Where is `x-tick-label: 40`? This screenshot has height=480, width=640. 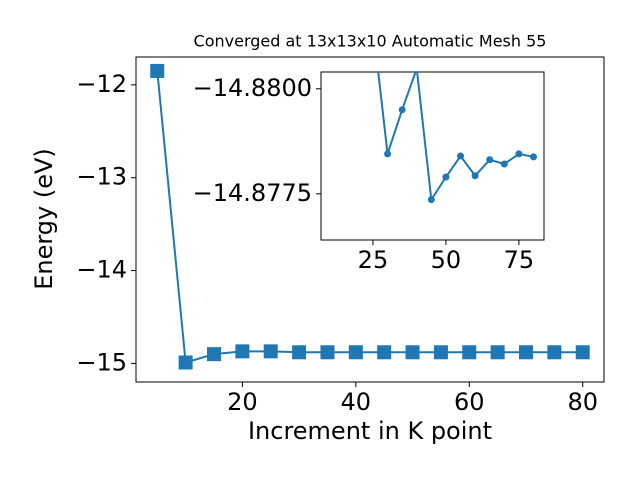
x-tick-label: 40 is located at coordinates (356, 402).